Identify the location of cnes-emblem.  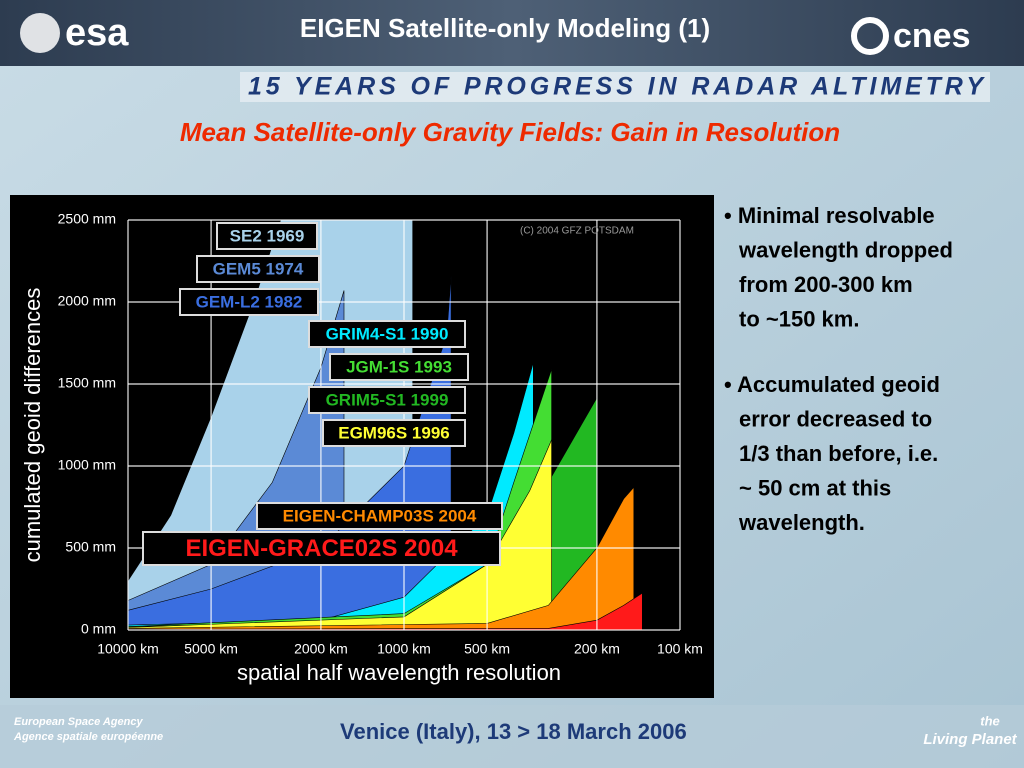
(870, 36).